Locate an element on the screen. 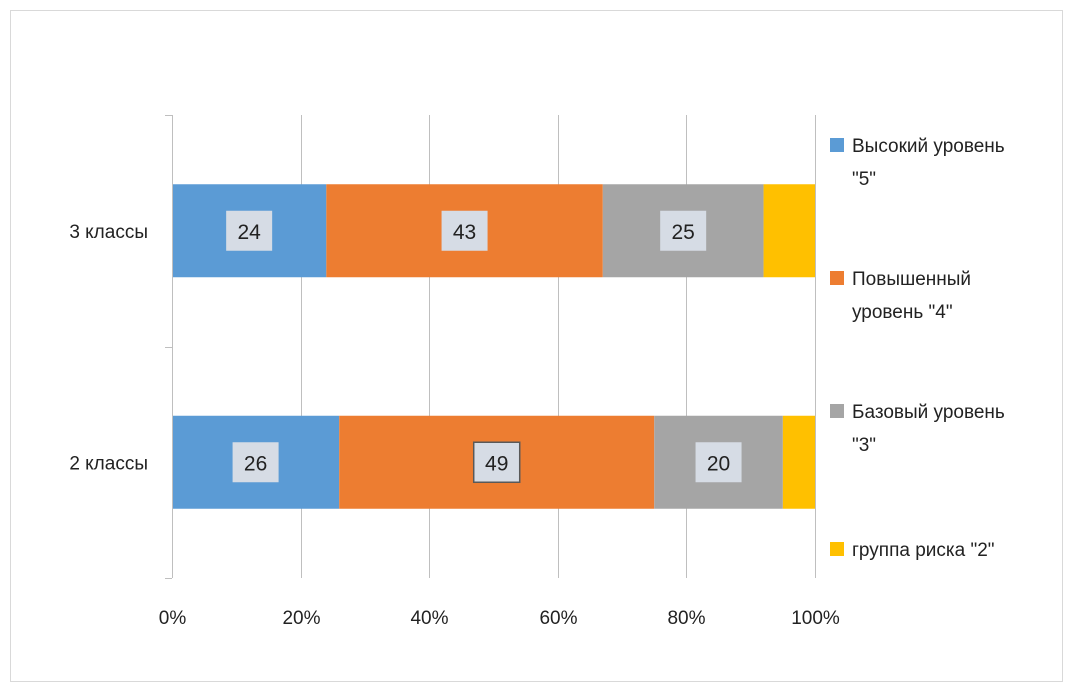 Image resolution: width=1075 pixels, height=698 pixels. x-tick-label: 80% is located at coordinates (686, 618).